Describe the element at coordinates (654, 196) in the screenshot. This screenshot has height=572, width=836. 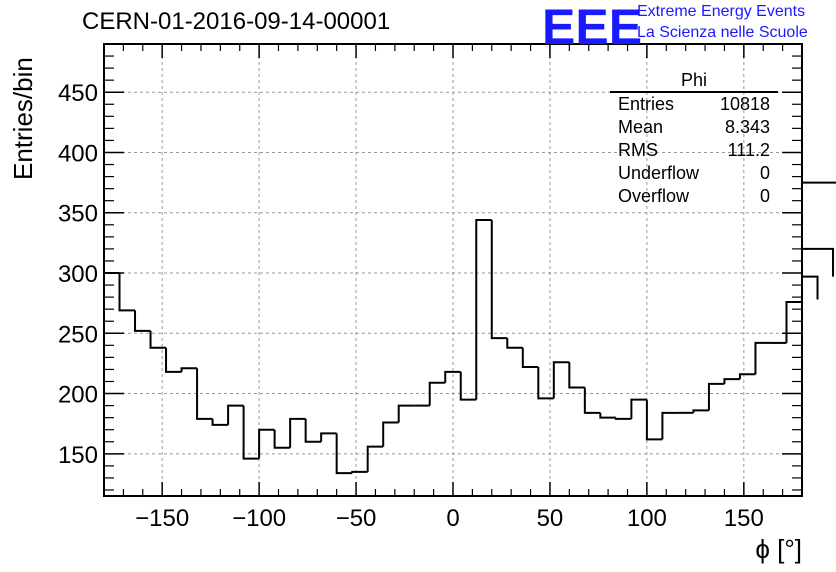
I see `stat-label: Overflow` at that location.